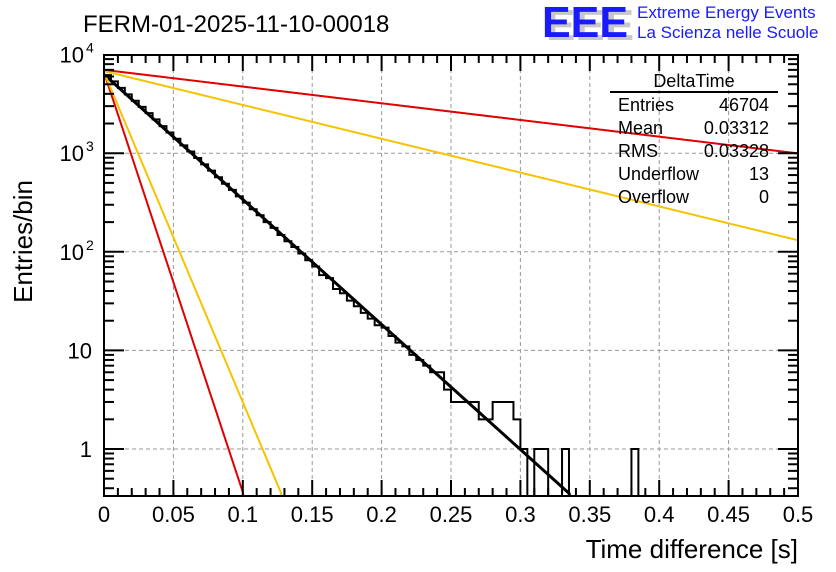  Describe the element at coordinates (174, 284) in the screenshot. I see `fit-red-steep` at that location.